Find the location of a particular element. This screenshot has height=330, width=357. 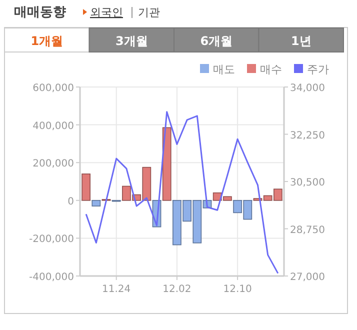

x-tick-label: 12.02 is located at coordinates (177, 289).